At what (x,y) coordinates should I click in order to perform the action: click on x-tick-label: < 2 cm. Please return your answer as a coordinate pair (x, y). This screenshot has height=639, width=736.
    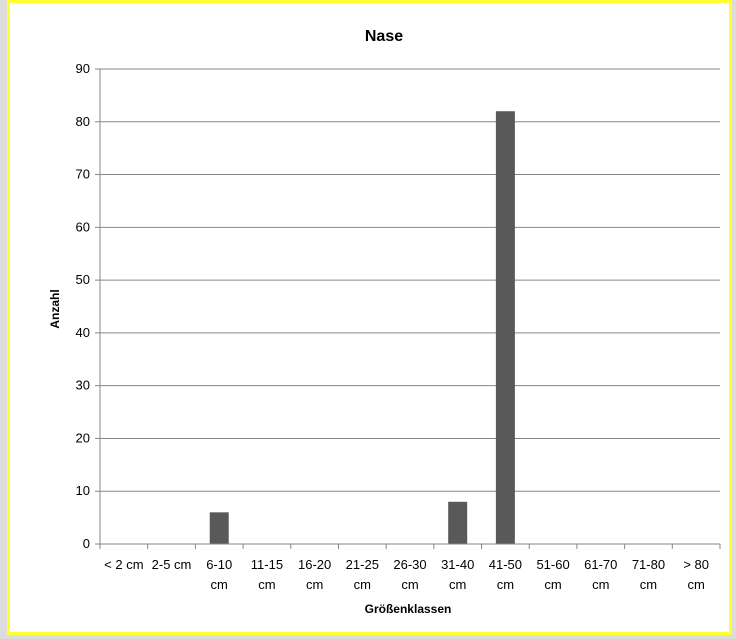
    Looking at the image, I should click on (123, 564).